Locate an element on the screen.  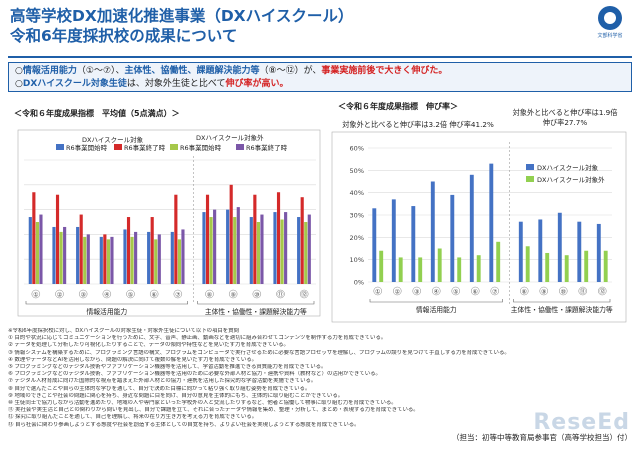
summary-highlight: 伸び率が高い。 is located at coordinates (257, 84).